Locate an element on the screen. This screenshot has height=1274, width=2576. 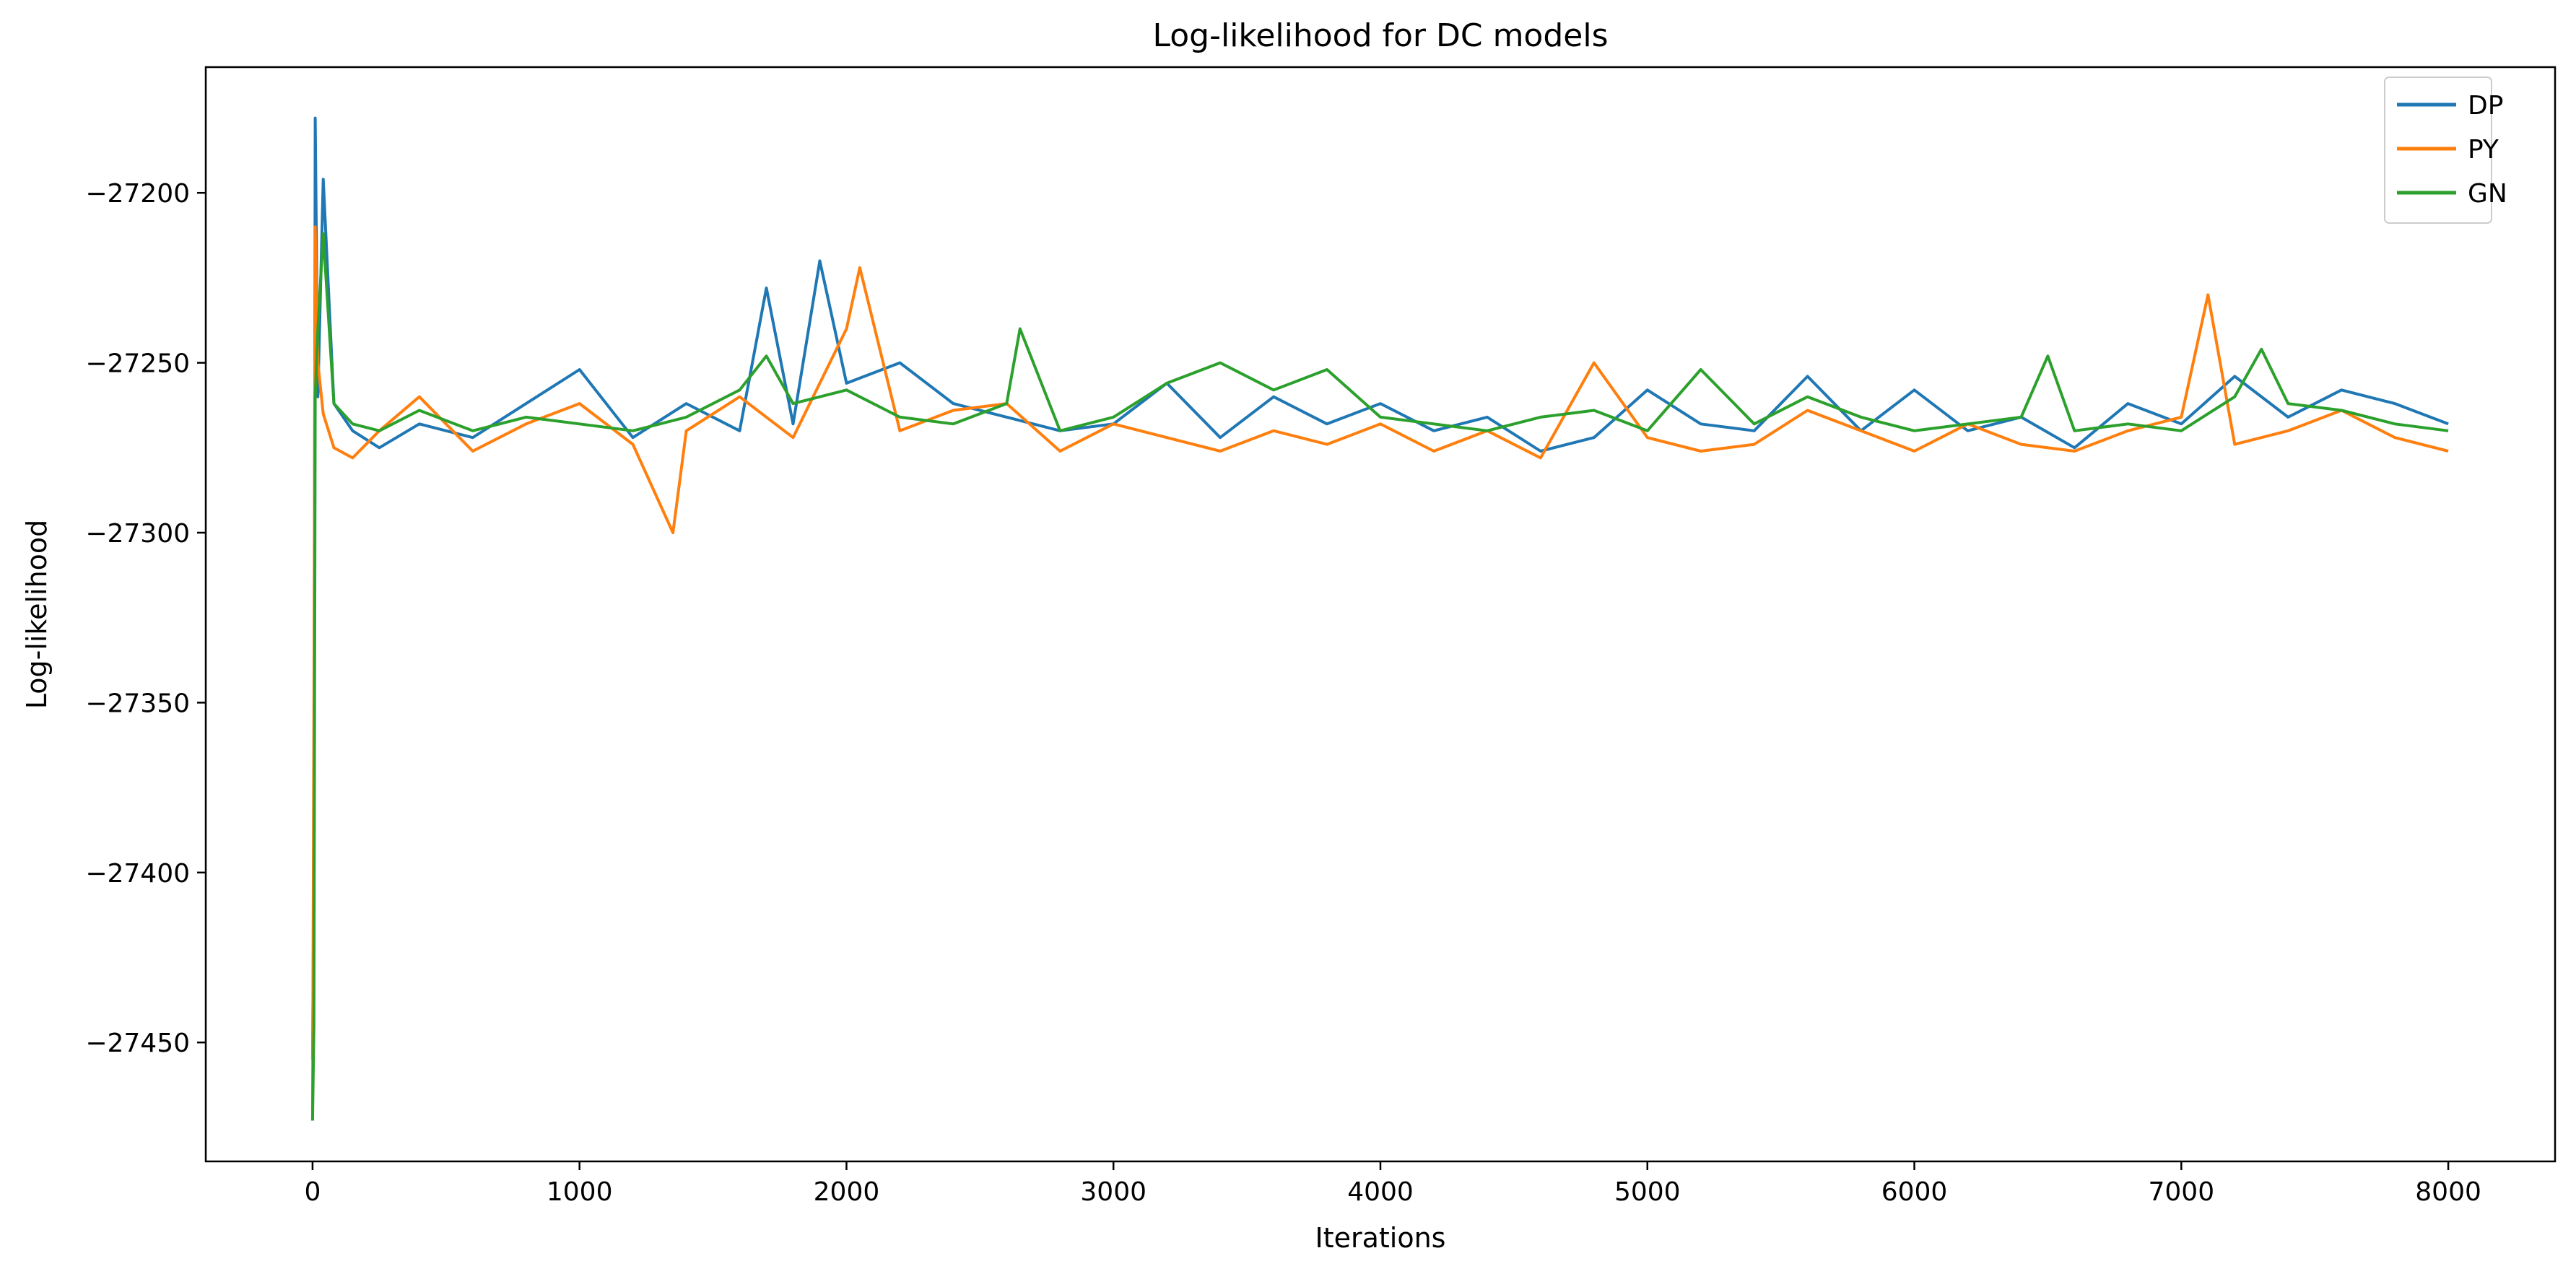
x-axis-ticks: 0 1000 2000 3000 4000 5000 6000 7000 8000 is located at coordinates (1392, 1184).